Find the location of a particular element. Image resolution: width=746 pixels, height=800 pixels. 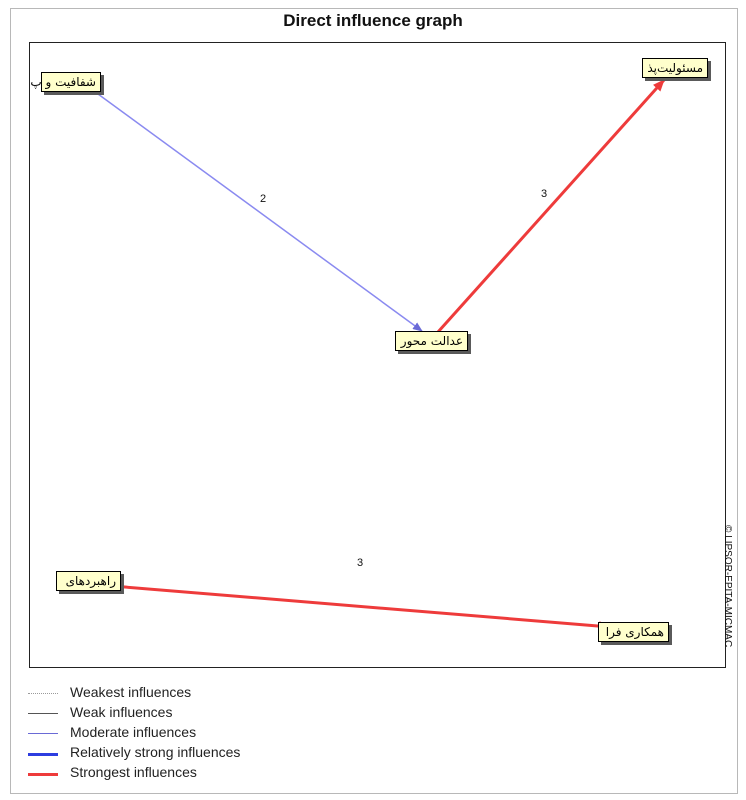

edge-n3-n2 is located at coordinates (551, 206).